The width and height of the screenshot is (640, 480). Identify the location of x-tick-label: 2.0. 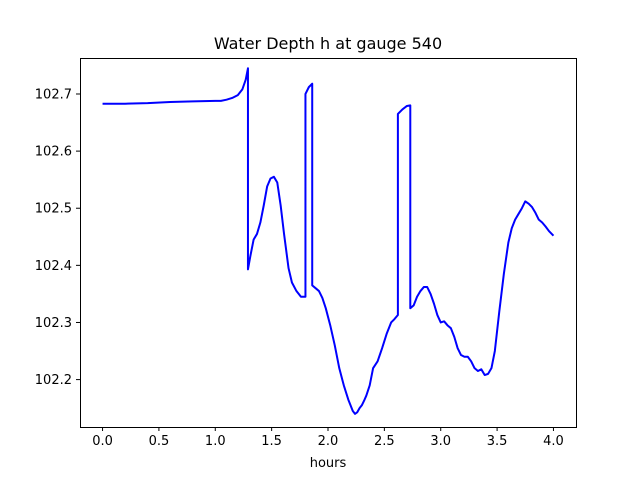
(328, 441).